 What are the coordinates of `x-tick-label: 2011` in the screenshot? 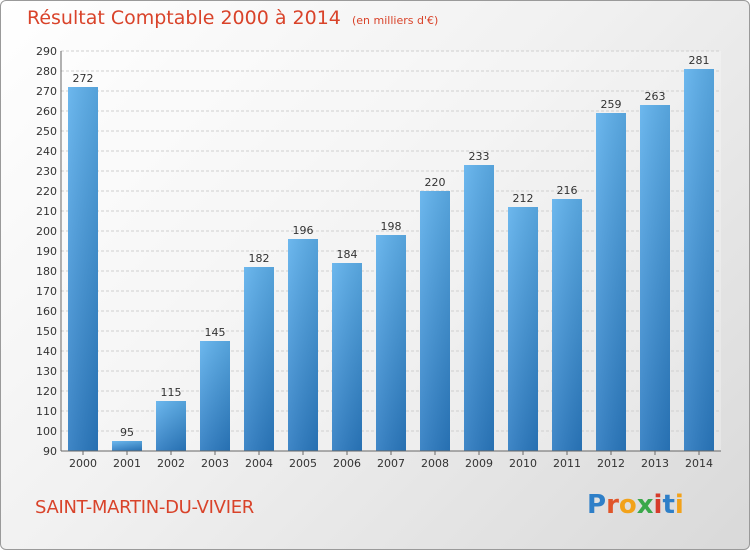 It's located at (567, 463).